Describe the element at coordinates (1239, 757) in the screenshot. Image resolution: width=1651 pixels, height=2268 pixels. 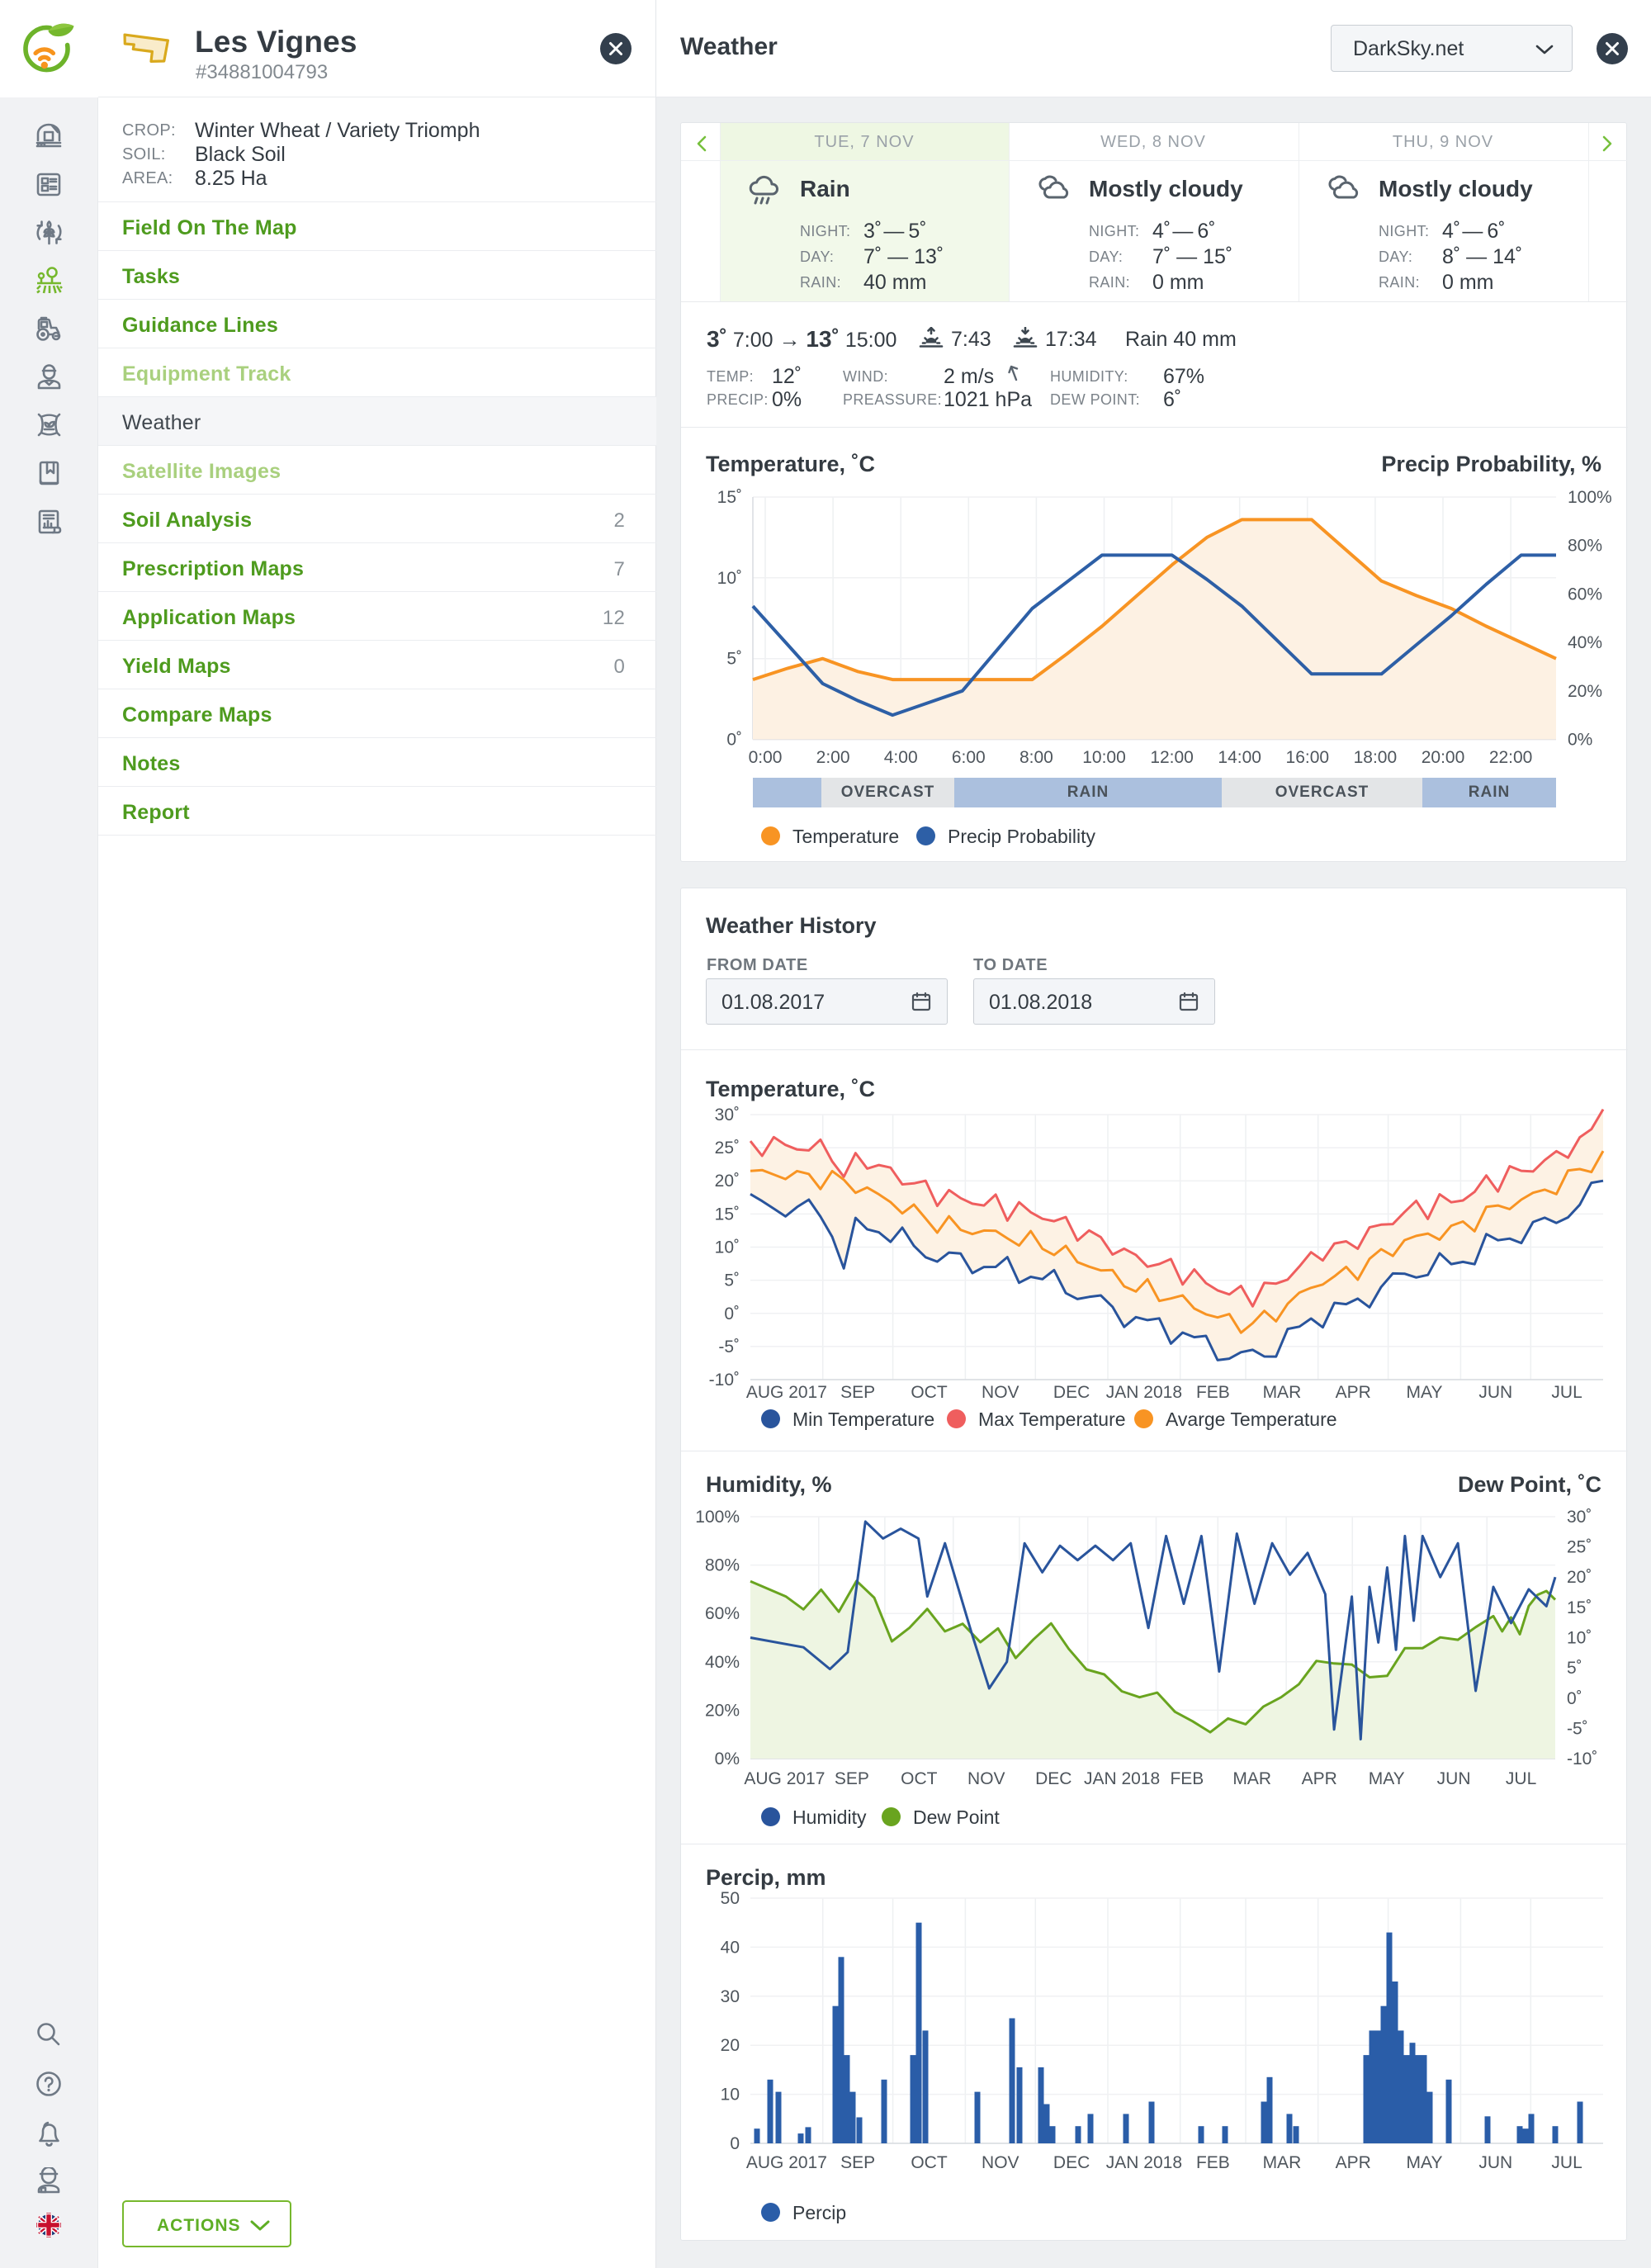
I see `svg-text: 14:00` at that location.